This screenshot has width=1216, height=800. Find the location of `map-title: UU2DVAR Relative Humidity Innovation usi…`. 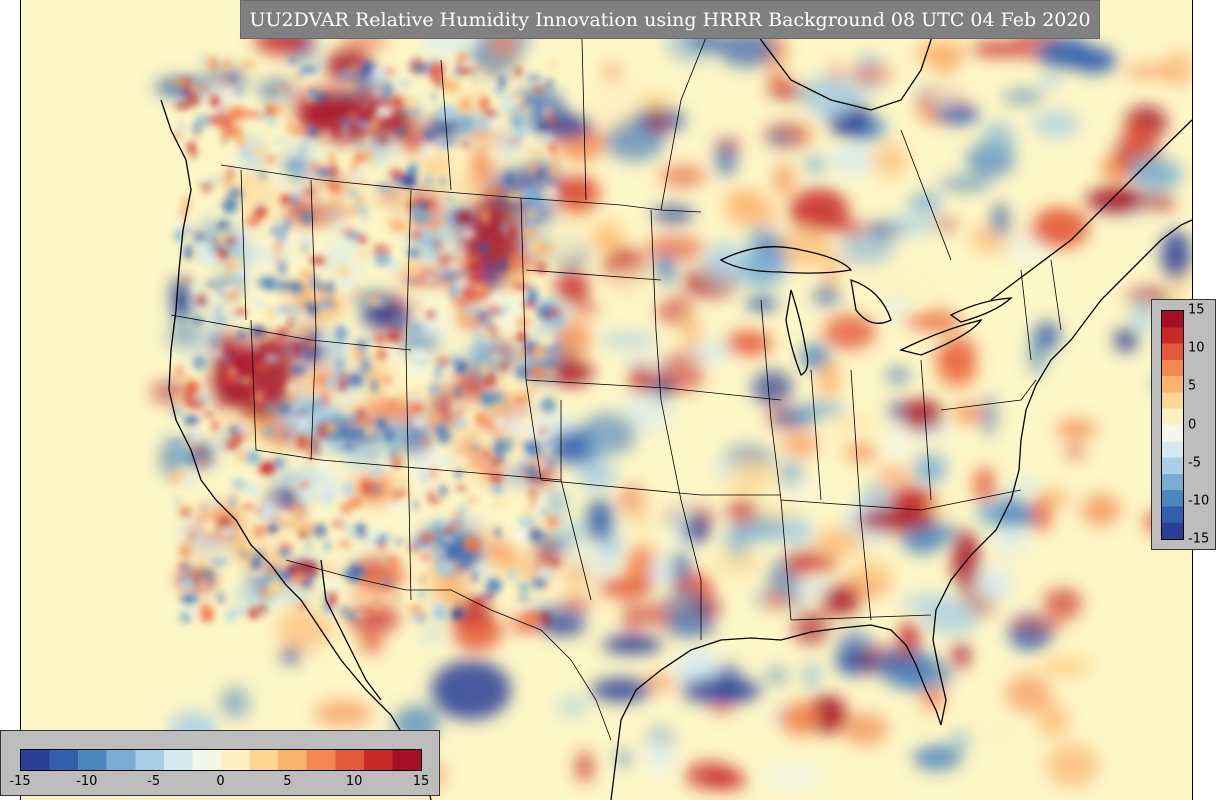

map-title: UU2DVAR Relative Humidity Innovation usi… is located at coordinates (670, 19).